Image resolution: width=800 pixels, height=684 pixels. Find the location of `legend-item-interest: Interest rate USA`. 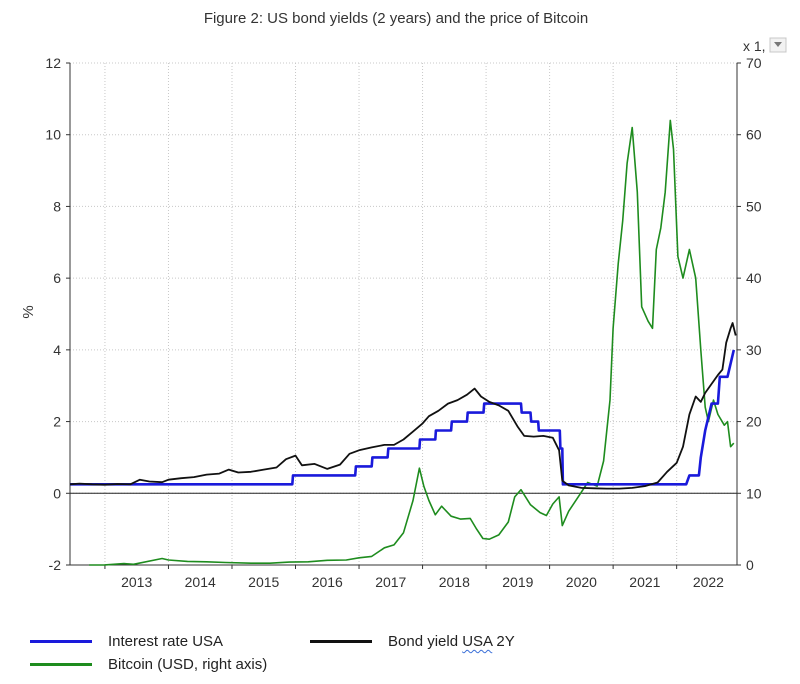

legend-item-interest: Interest rate USA is located at coordinates (126, 641).